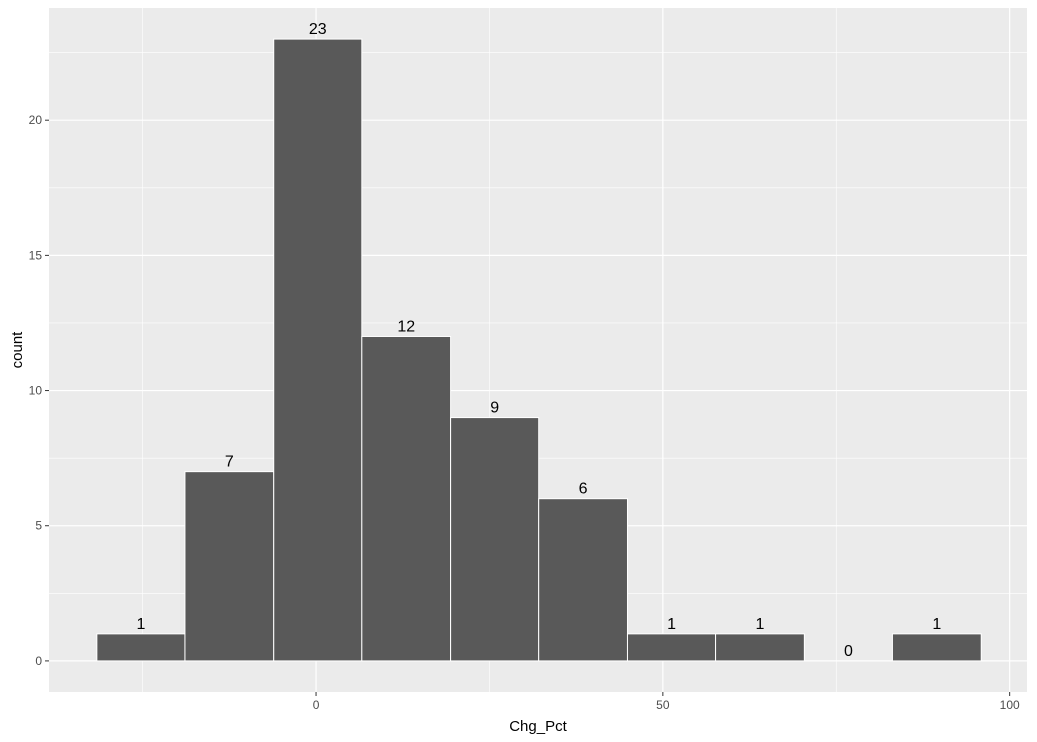  What do you see at coordinates (318, 29) in the screenshot?
I see `bar-count-label: 23` at bounding box center [318, 29].